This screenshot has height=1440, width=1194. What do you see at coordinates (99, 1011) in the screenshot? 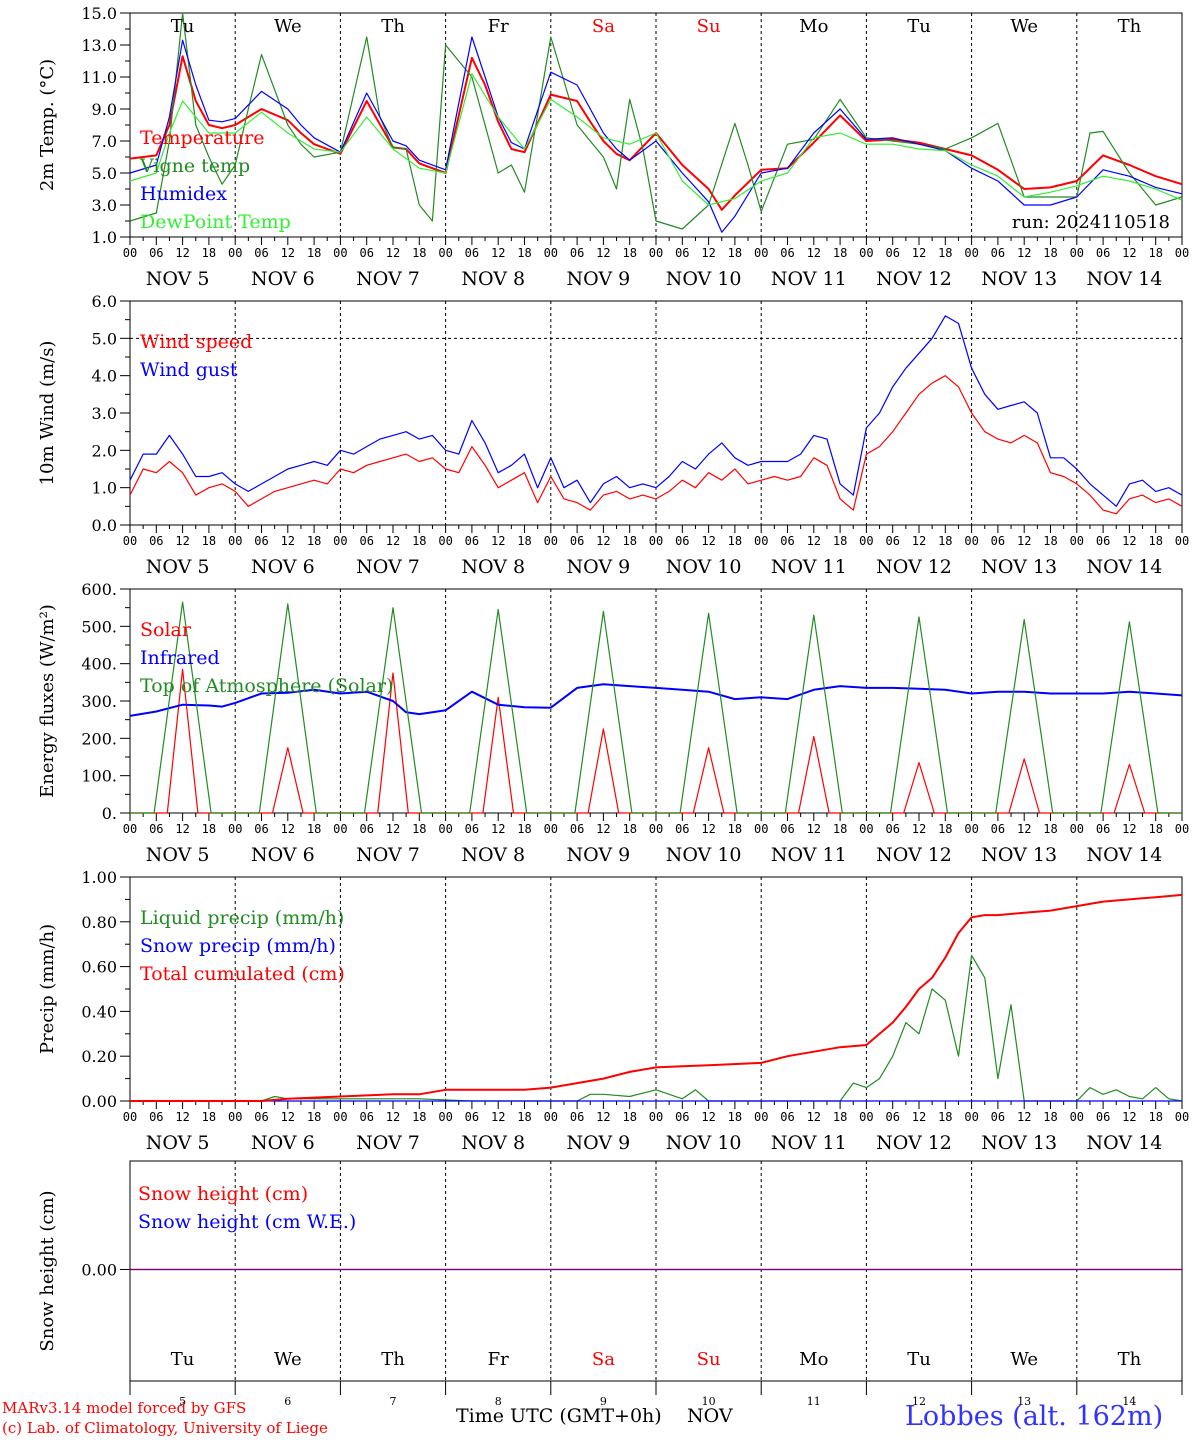
I see `y-tick-label: 0.40` at bounding box center [99, 1011].